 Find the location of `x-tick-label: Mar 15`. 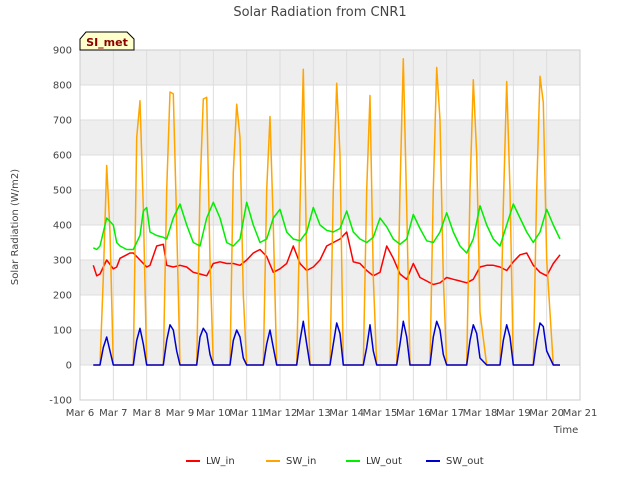

x-tick-label: Mar 15 is located at coordinates (380, 413).